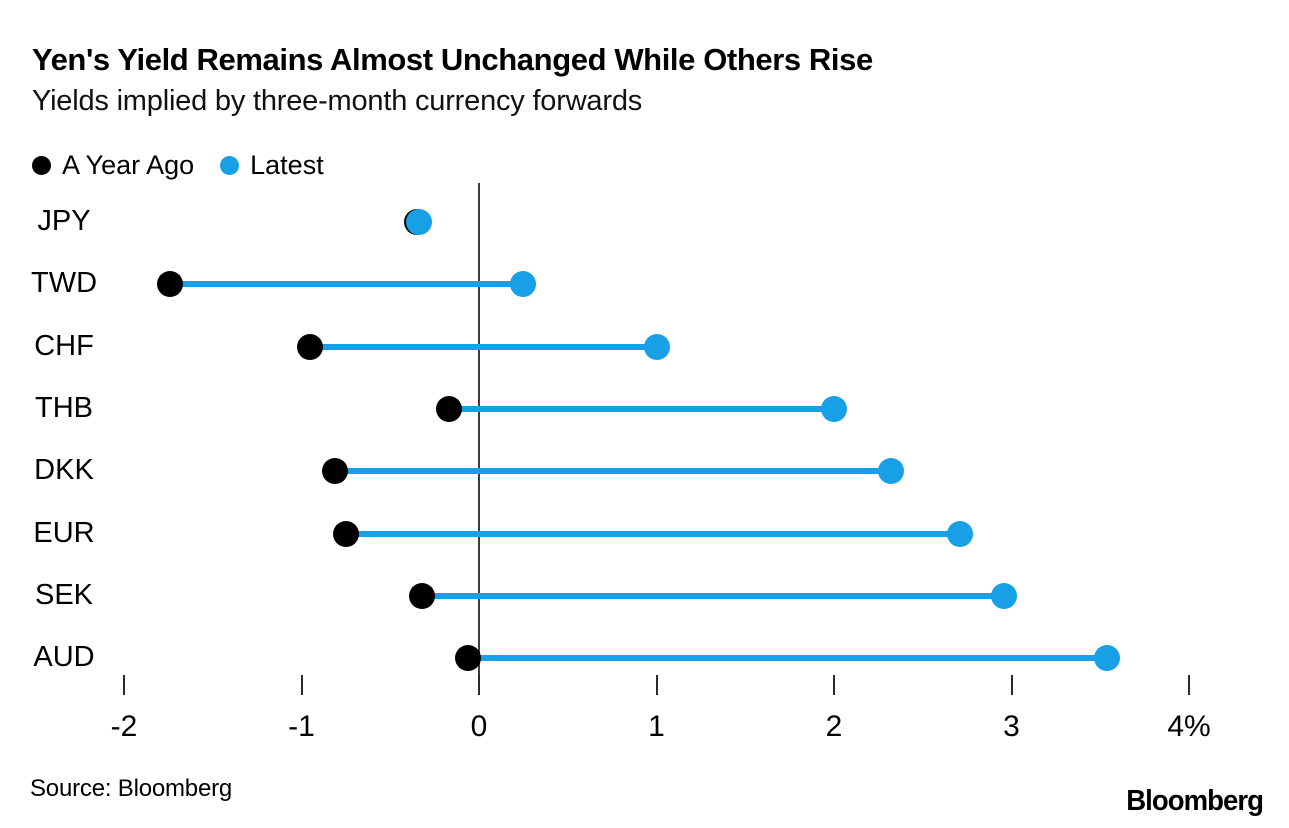 Image resolution: width=1289 pixels, height=828 pixels. Describe the element at coordinates (230, 165) in the screenshot. I see `latest-dot-icon` at that location.